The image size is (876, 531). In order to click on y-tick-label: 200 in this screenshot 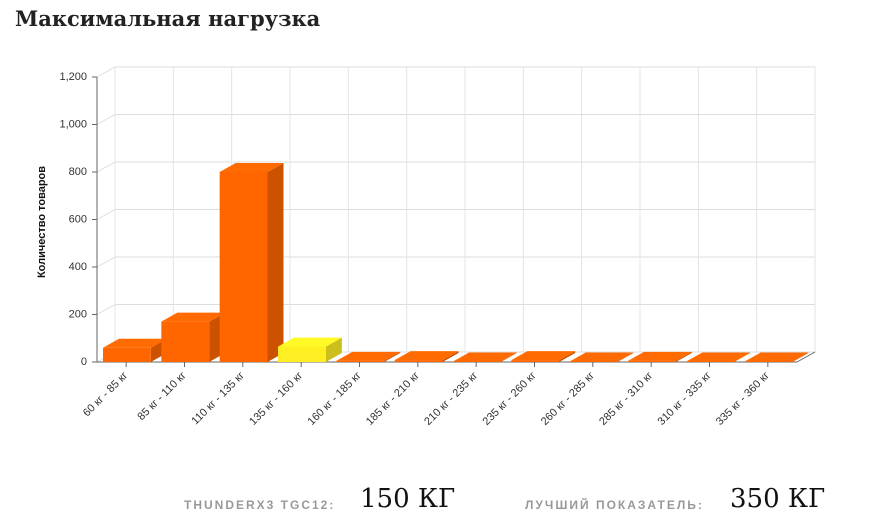, I will do `click(78, 314)`.